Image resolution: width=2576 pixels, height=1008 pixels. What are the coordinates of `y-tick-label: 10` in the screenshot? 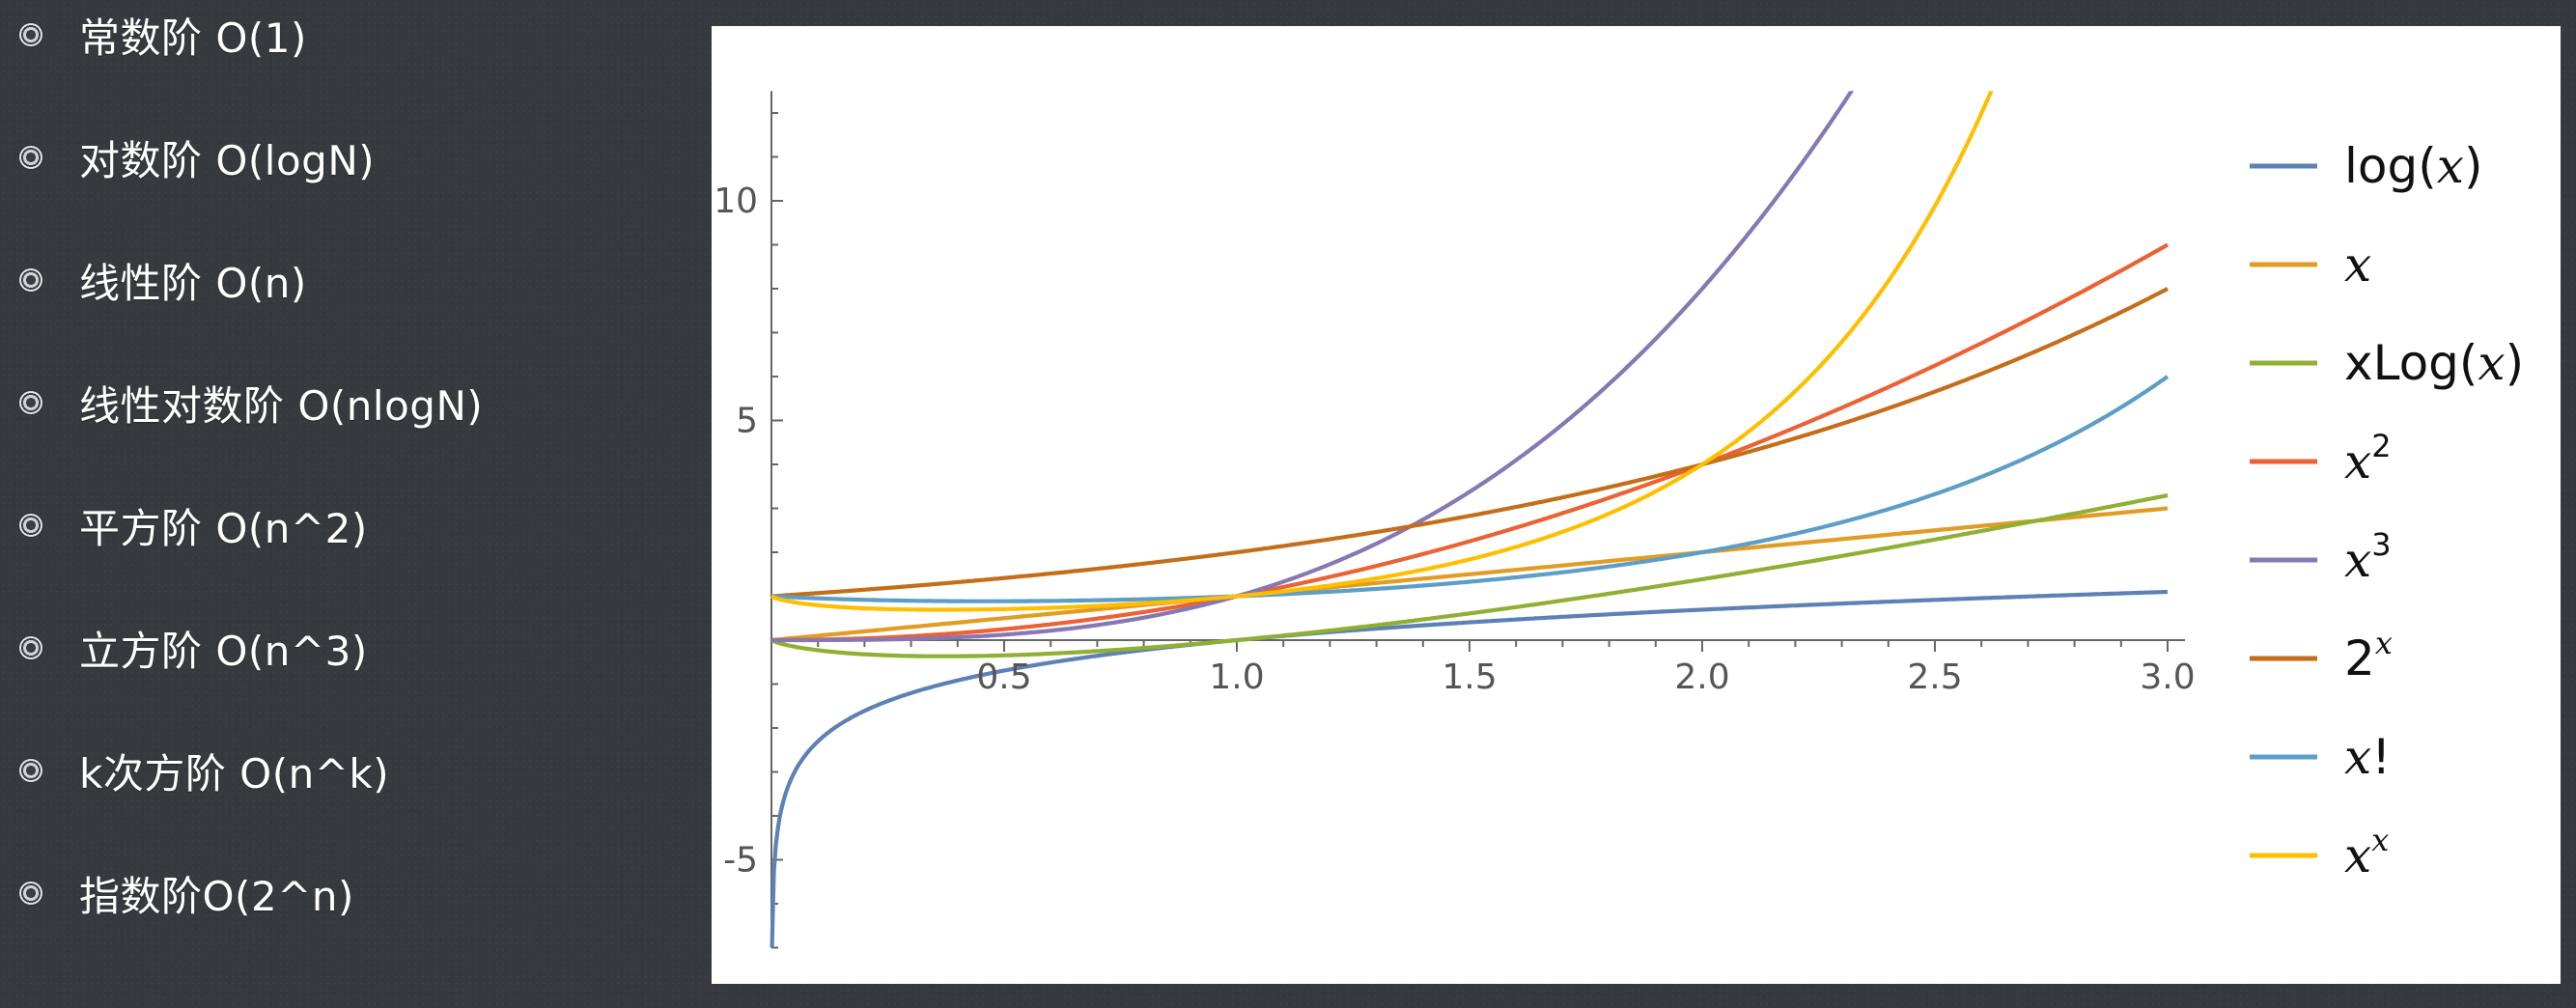 It's located at (736, 202).